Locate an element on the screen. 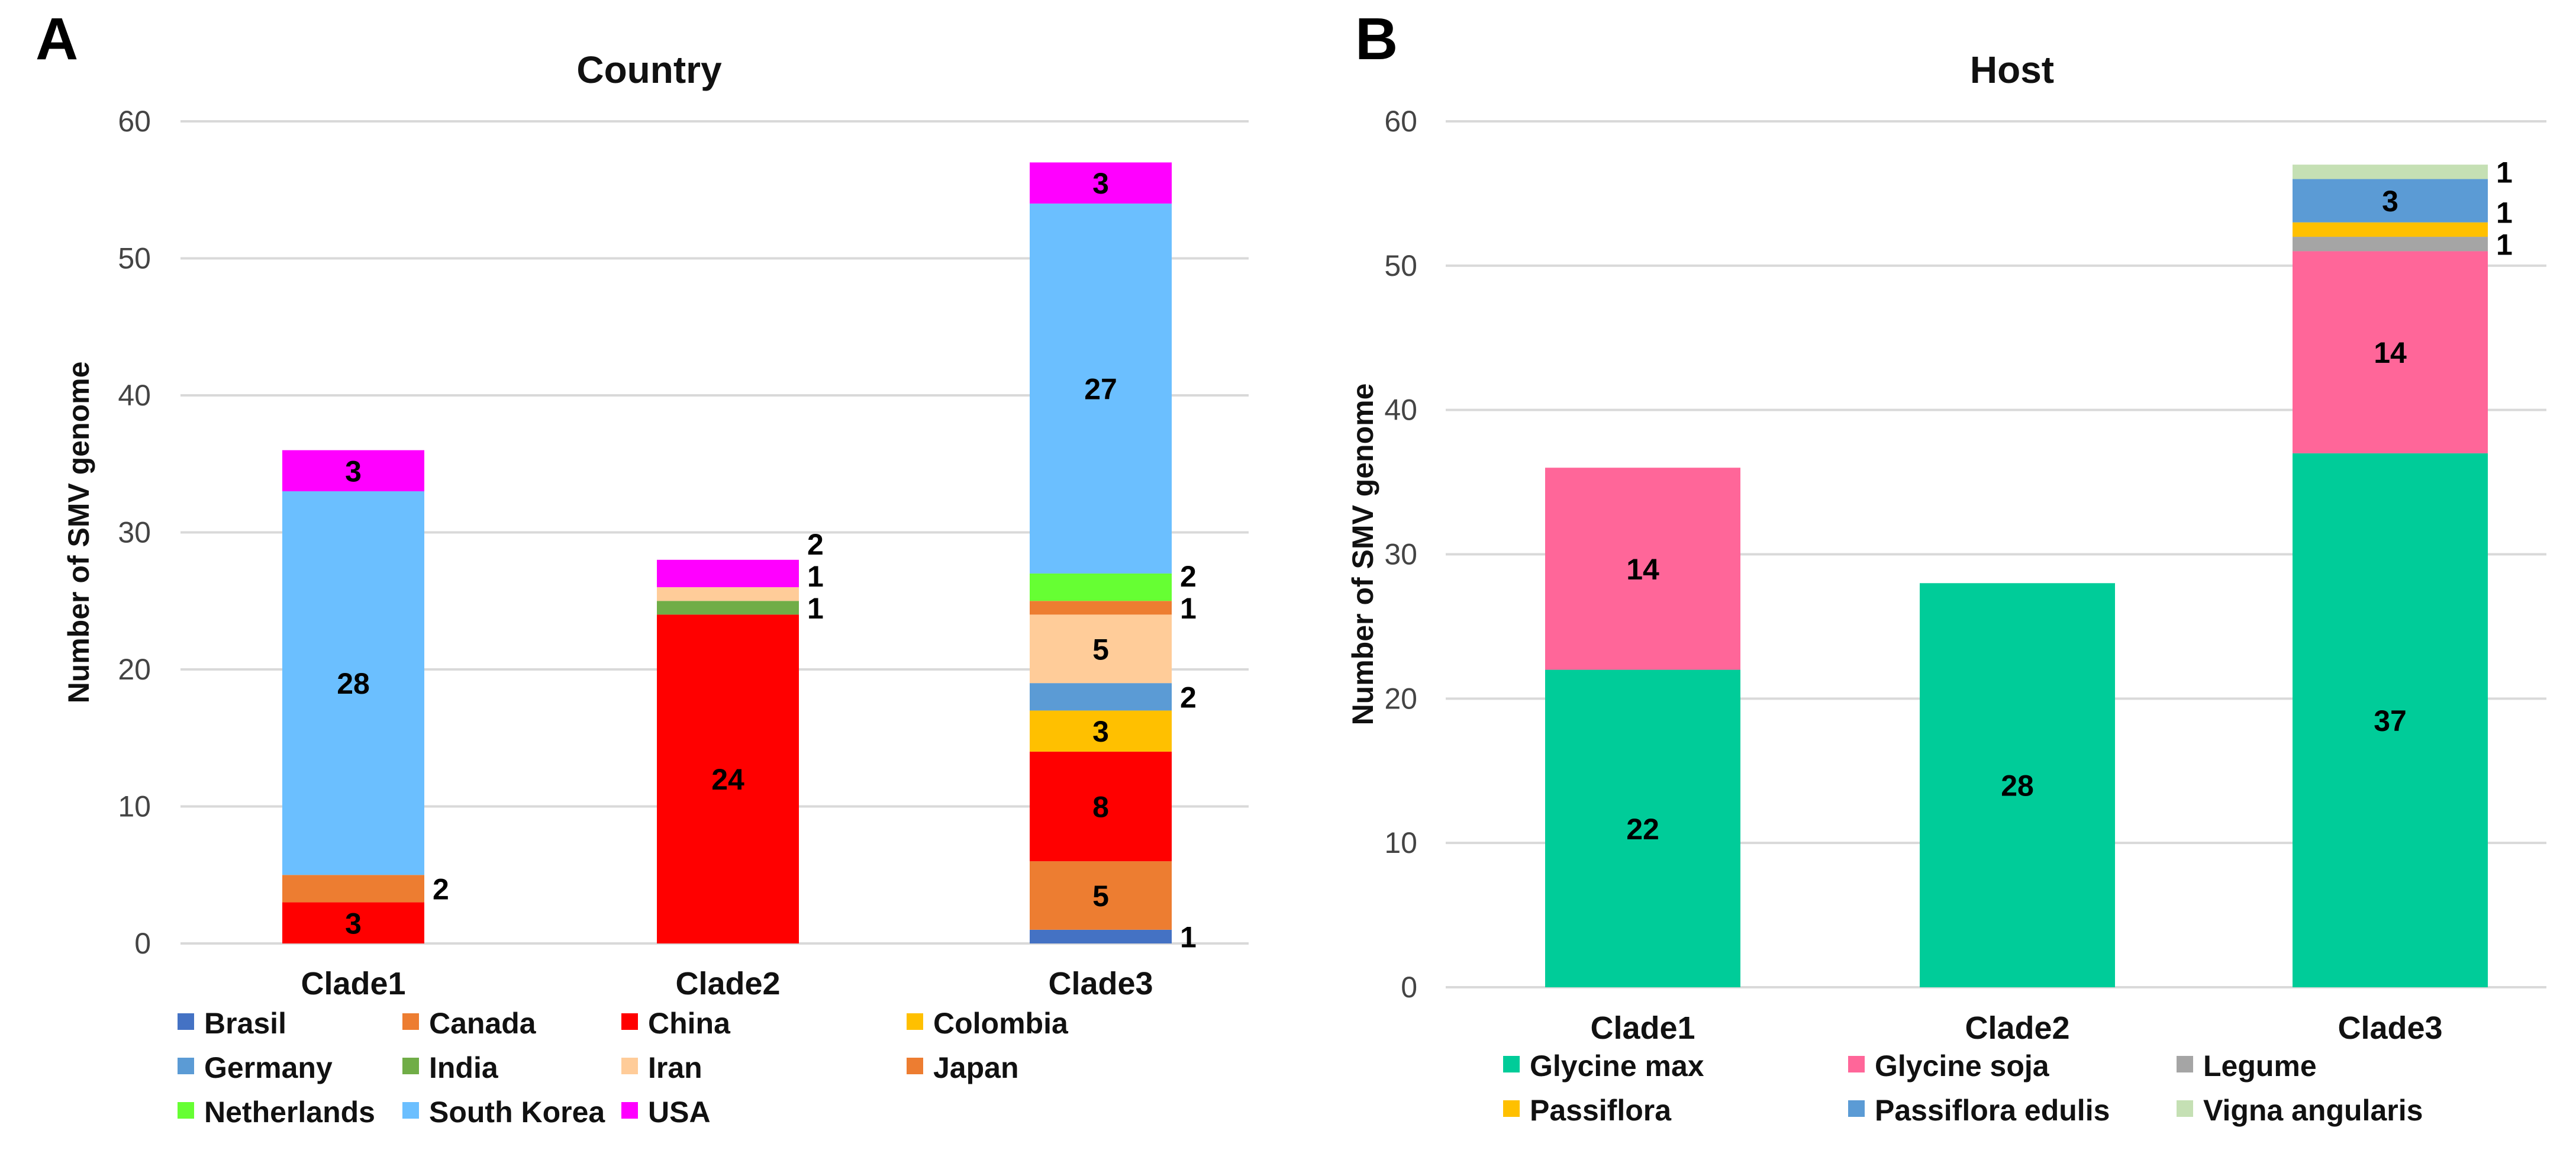 This screenshot has height=1166, width=2576. legend-label: Germany is located at coordinates (268, 1067).